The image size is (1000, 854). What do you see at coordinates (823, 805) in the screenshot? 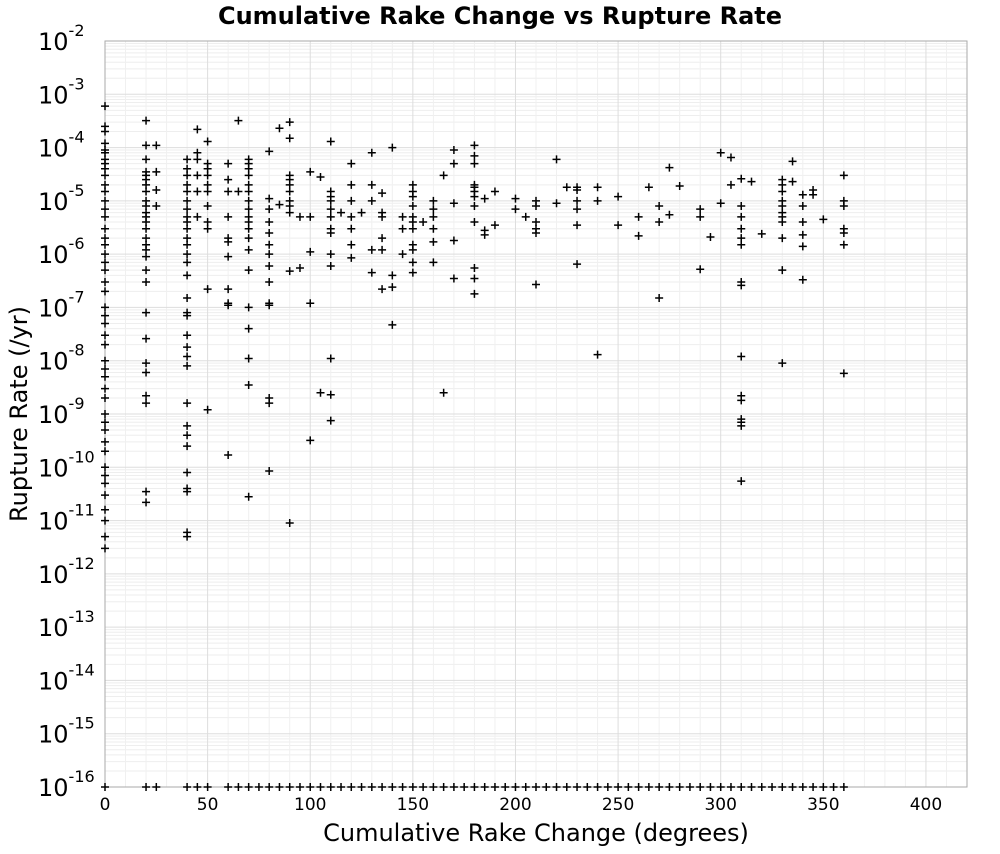
I see `x-tick-label: 350` at bounding box center [823, 805].